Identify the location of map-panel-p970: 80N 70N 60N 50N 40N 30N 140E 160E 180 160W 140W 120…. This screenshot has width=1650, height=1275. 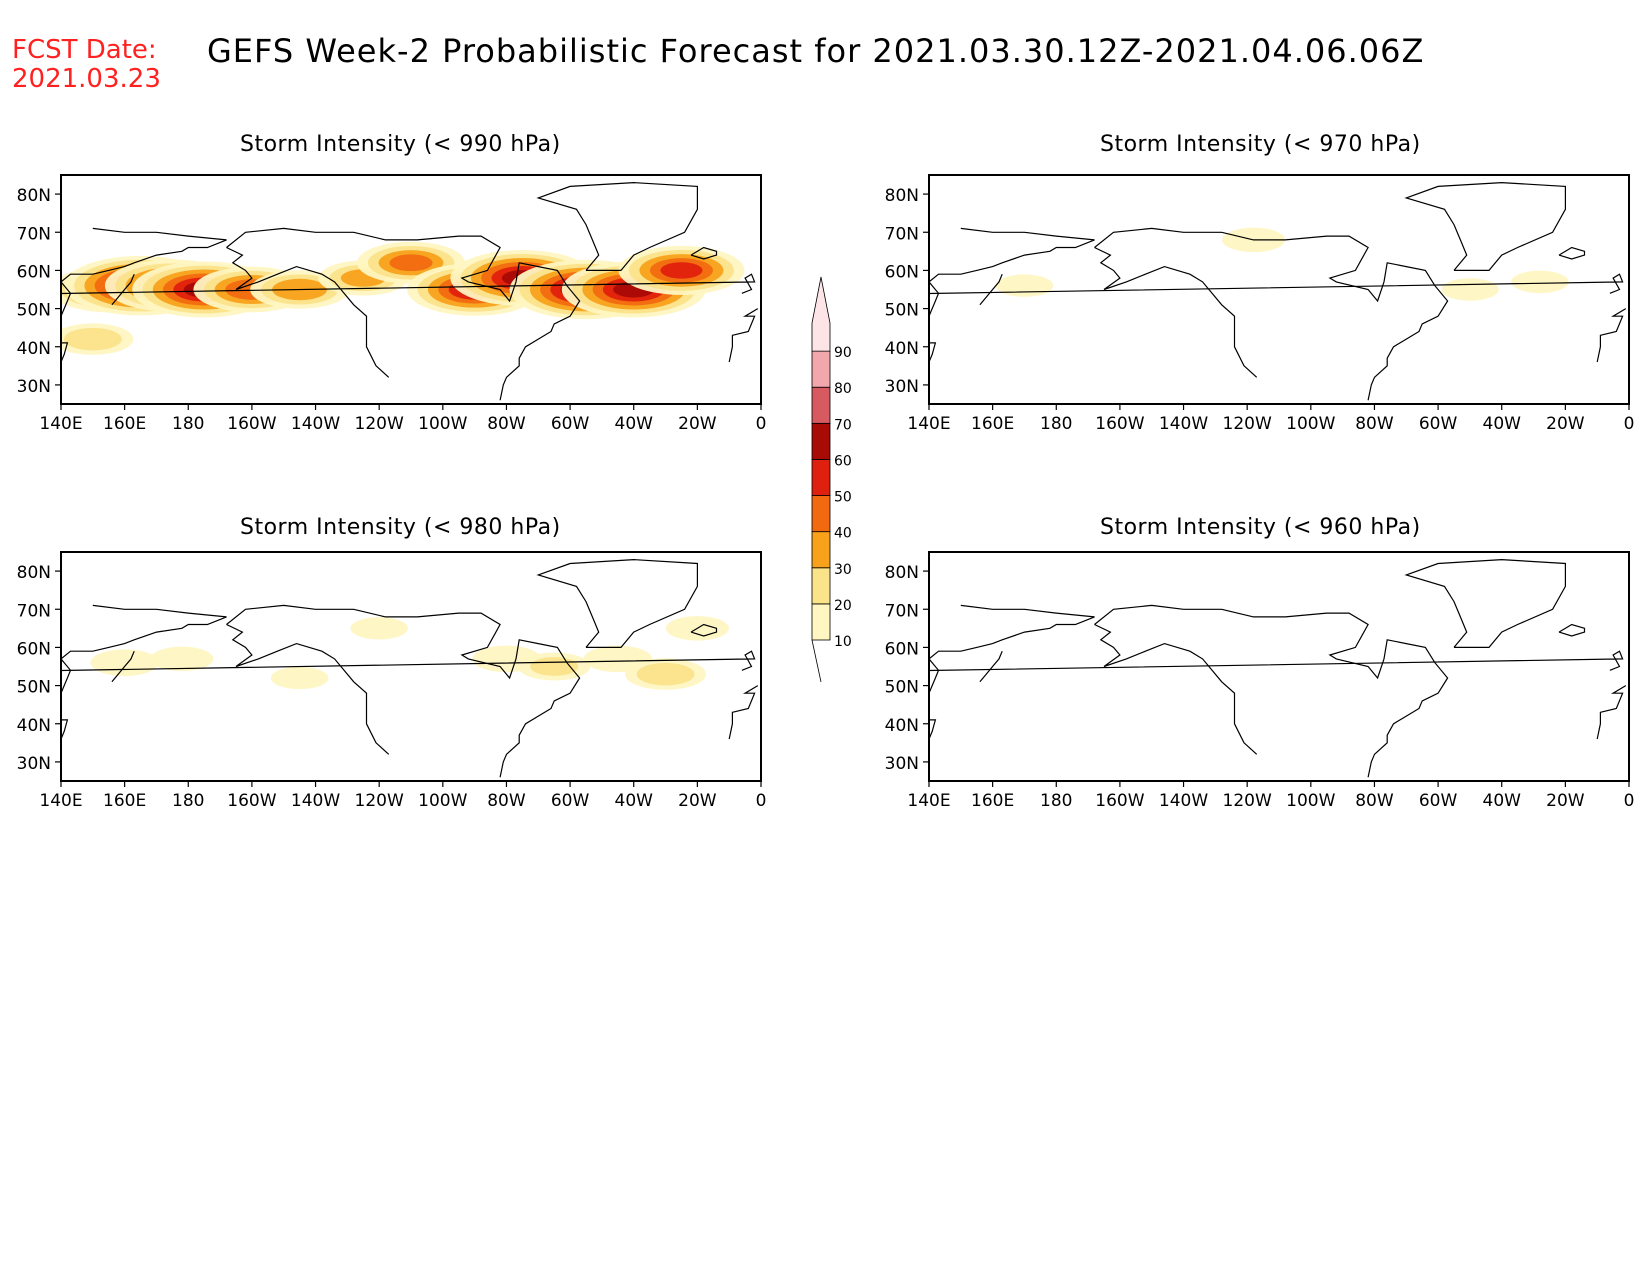
(1260, 304).